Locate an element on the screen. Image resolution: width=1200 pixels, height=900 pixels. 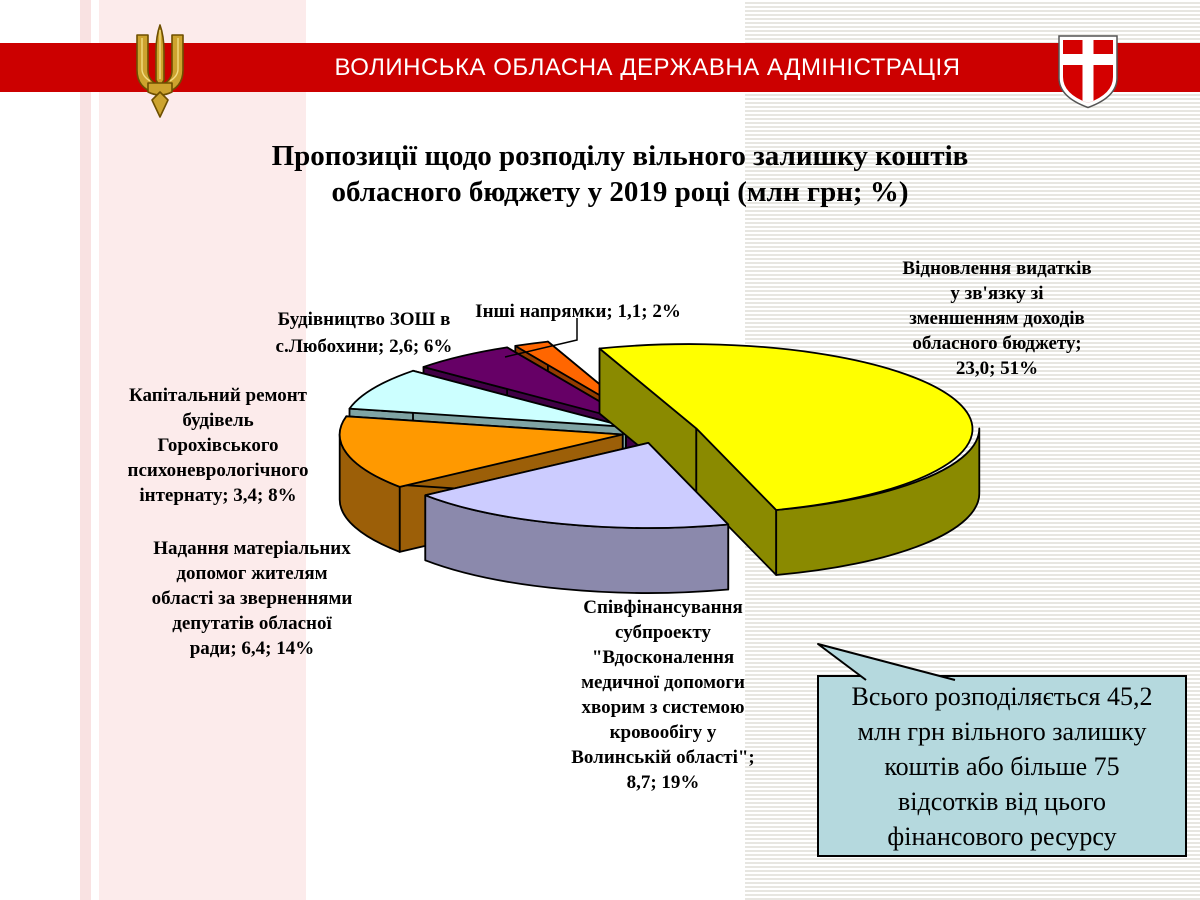
tryzub-trident-icon is located at coordinates (160, 71).